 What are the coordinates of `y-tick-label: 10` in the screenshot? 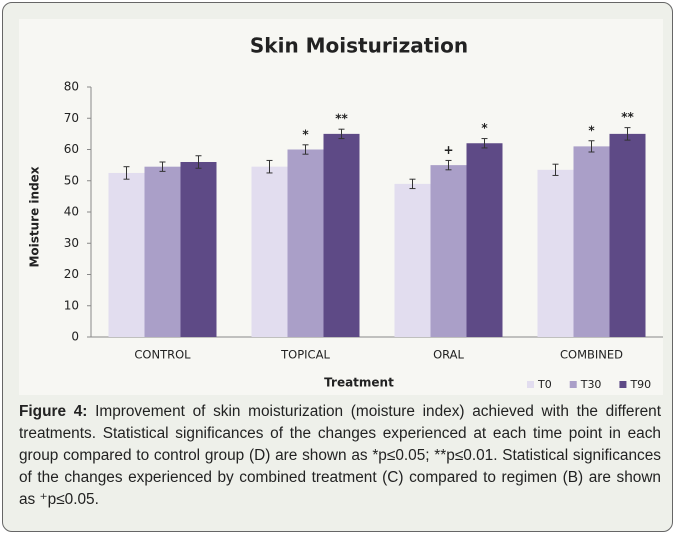 It's located at (71, 305).